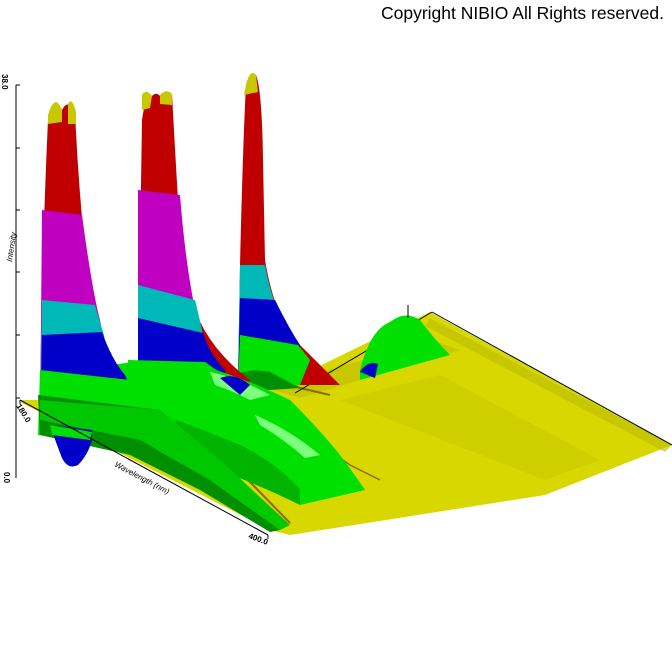 The width and height of the screenshot is (672, 672). I want to click on floor-right-edge, so click(551, 378).